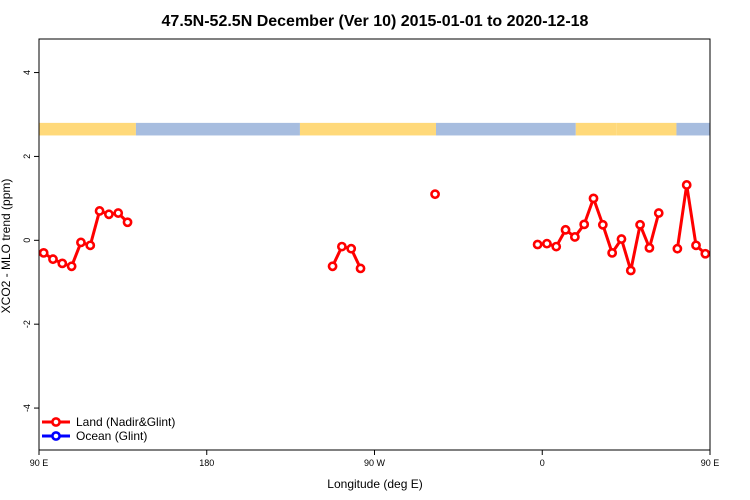 Image resolution: width=750 pixels, height=500 pixels. I want to click on x-tick-label: 0, so click(542, 463).